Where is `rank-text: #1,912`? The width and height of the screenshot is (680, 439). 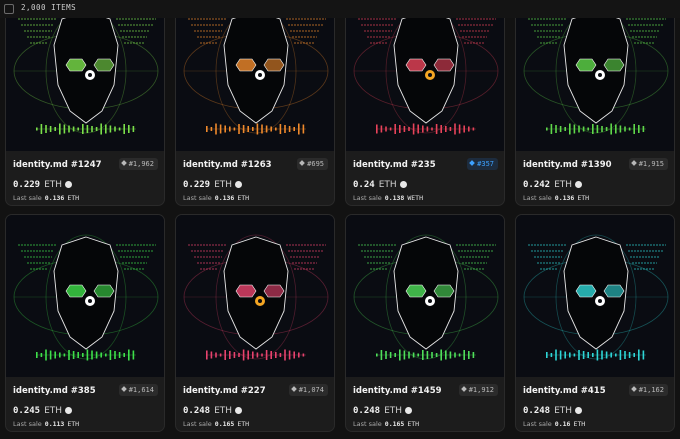 rank-text: #1,912 is located at coordinates (481, 390).